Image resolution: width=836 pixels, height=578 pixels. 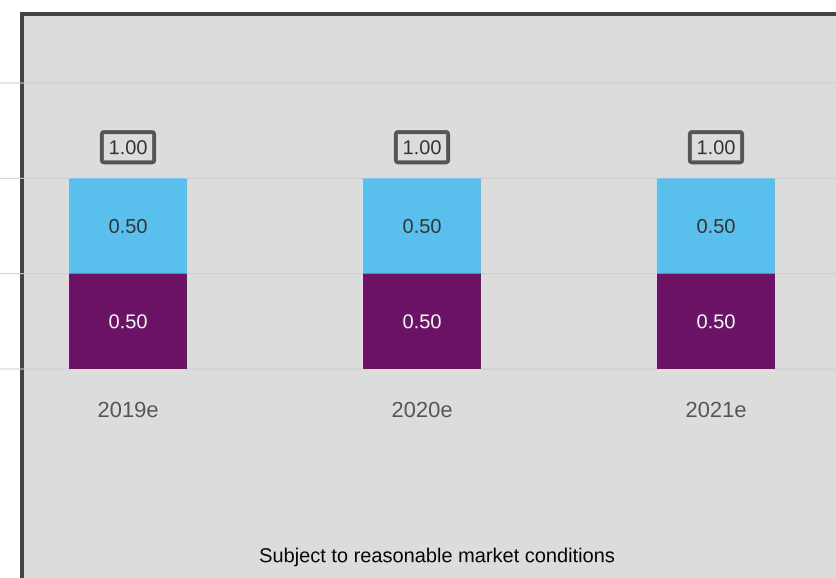 What do you see at coordinates (716, 410) in the screenshot?
I see `x-tick-label: 2021e` at bounding box center [716, 410].